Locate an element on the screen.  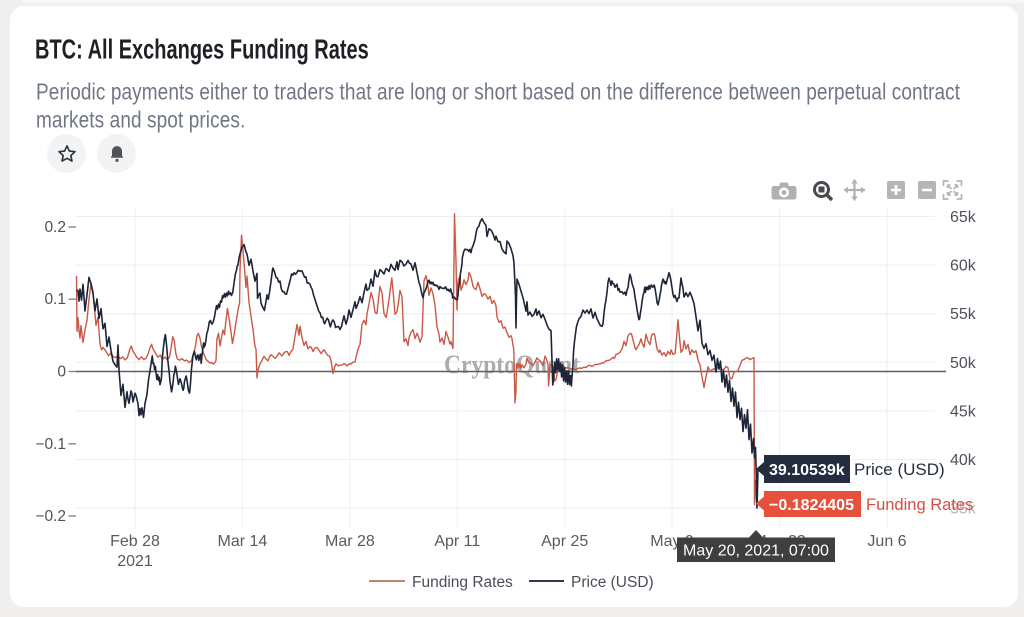
svg-text: −0.1 is located at coordinates (50, 444).